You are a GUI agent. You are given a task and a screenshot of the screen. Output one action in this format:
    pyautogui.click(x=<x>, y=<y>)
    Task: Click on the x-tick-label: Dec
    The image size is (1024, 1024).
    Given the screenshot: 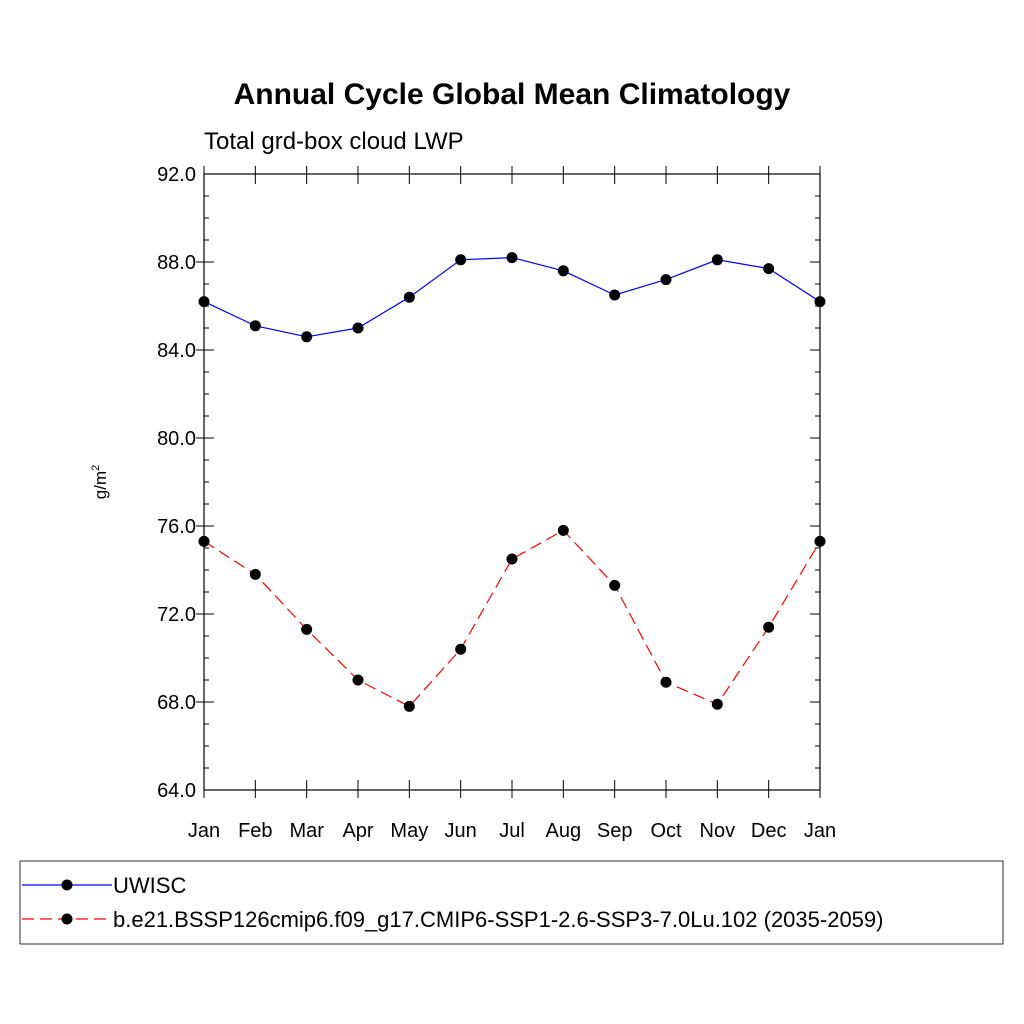 What is the action you would take?
    pyautogui.click(x=769, y=831)
    